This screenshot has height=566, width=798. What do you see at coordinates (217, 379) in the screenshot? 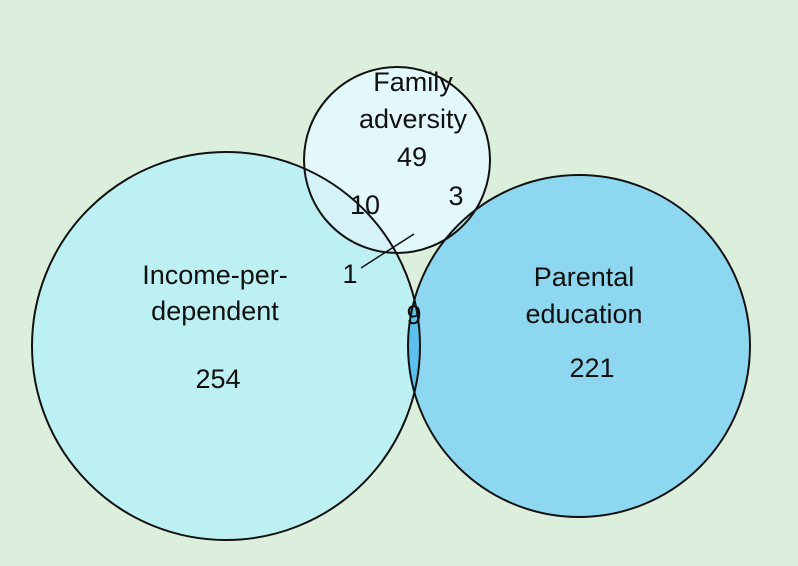
I see `income-only-value: 254` at bounding box center [217, 379].